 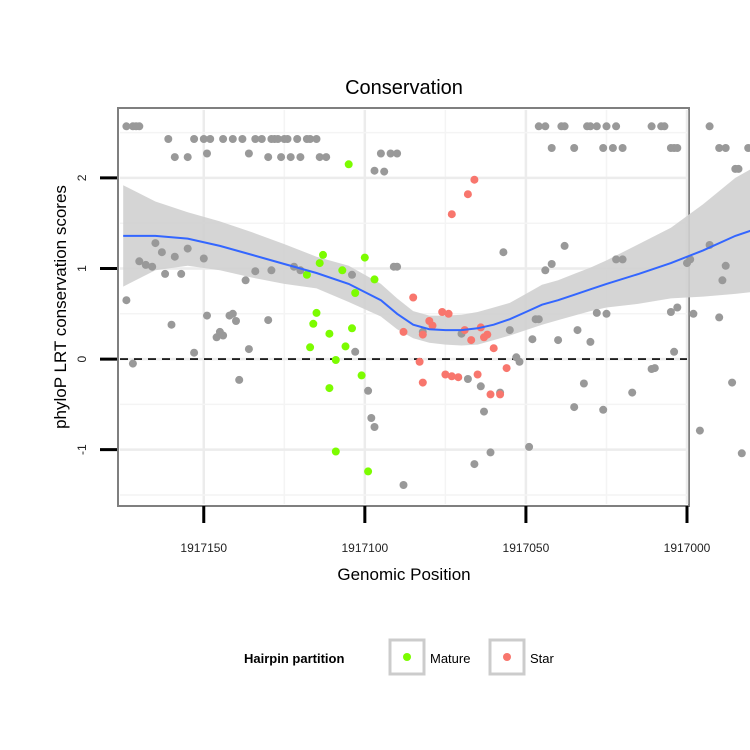 What do you see at coordinates (60, 307) in the screenshot?
I see `y-axis-title: phyloP LRT conservation scores` at bounding box center [60, 307].